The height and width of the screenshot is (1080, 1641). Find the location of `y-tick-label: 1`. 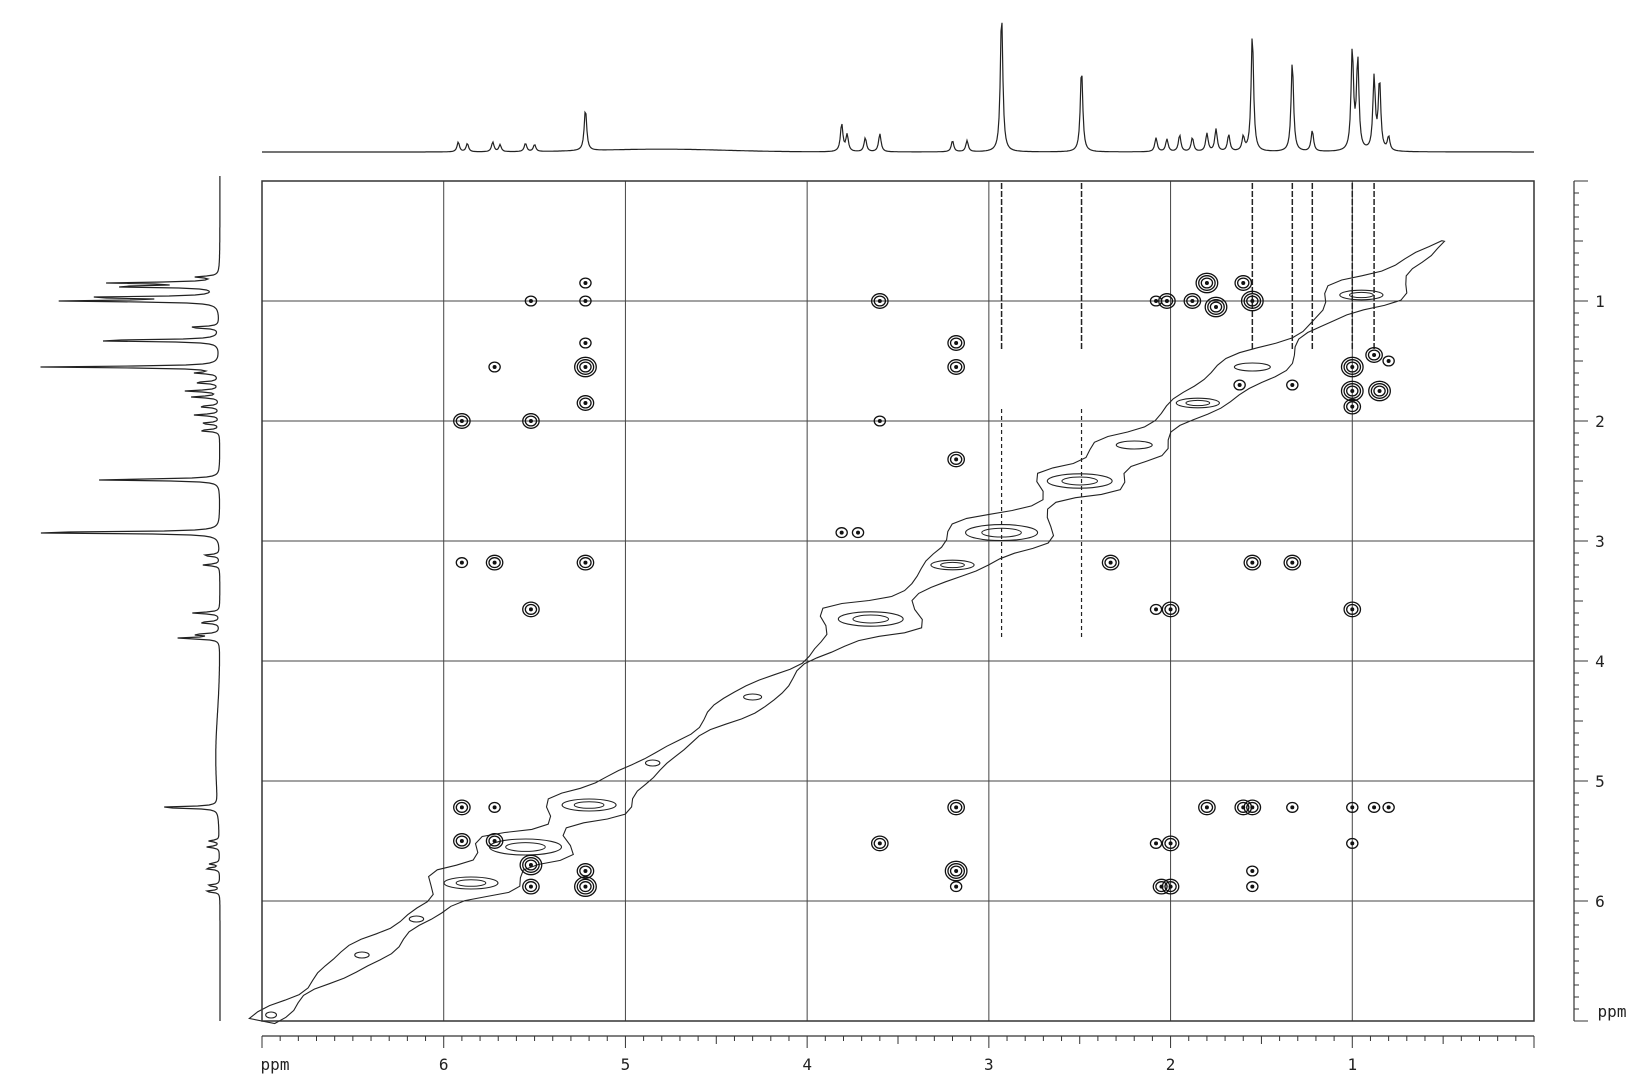

y-tick-label: 1 is located at coordinates (1600, 301).